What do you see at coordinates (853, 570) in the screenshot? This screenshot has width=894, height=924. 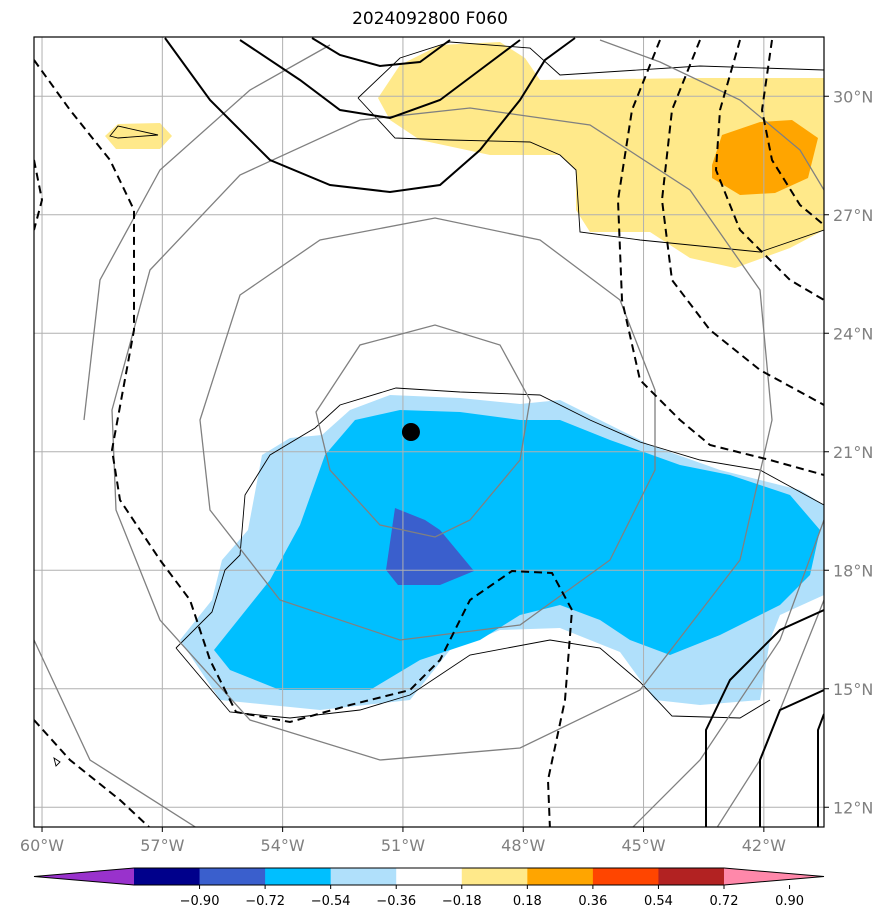 I see `lat-label: 18°N` at bounding box center [853, 570].